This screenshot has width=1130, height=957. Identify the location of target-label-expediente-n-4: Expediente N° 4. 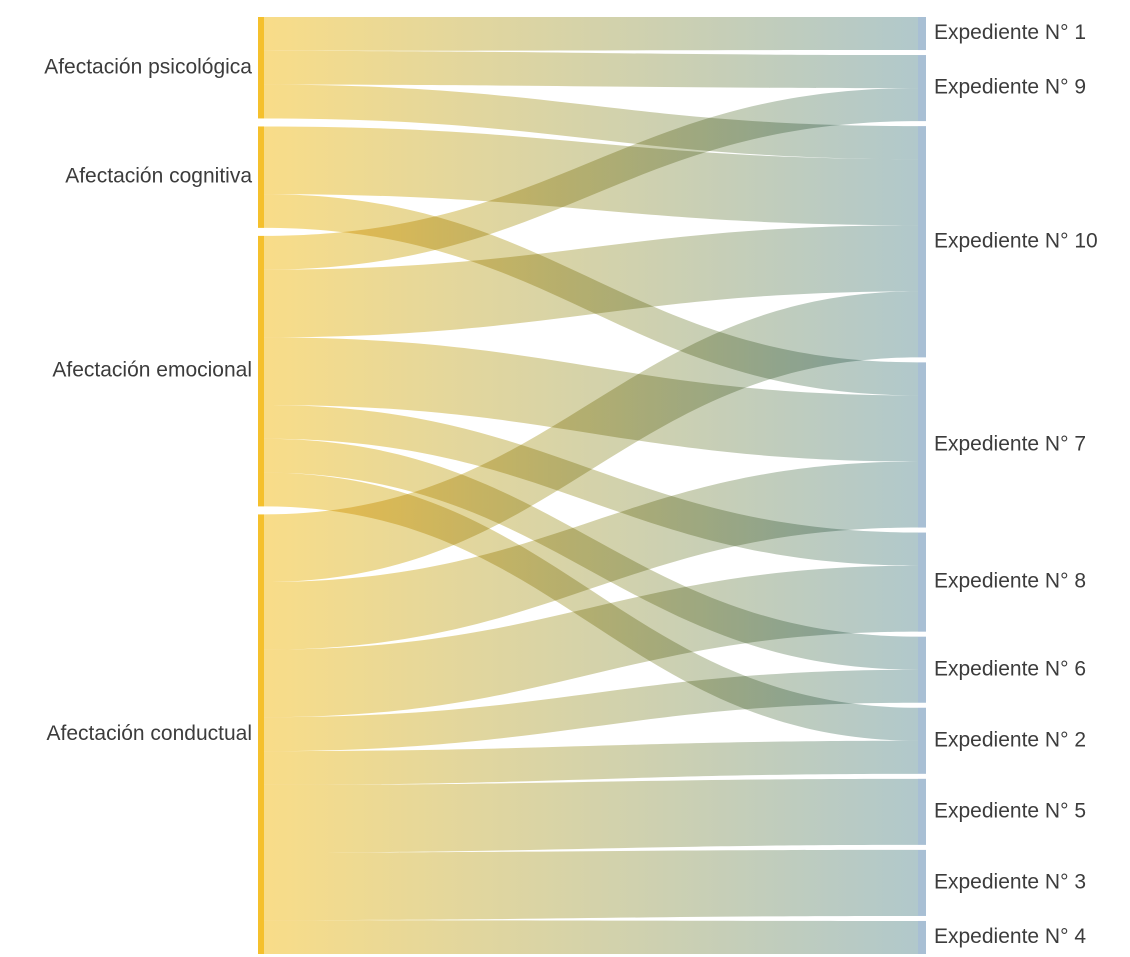
(1010, 936).